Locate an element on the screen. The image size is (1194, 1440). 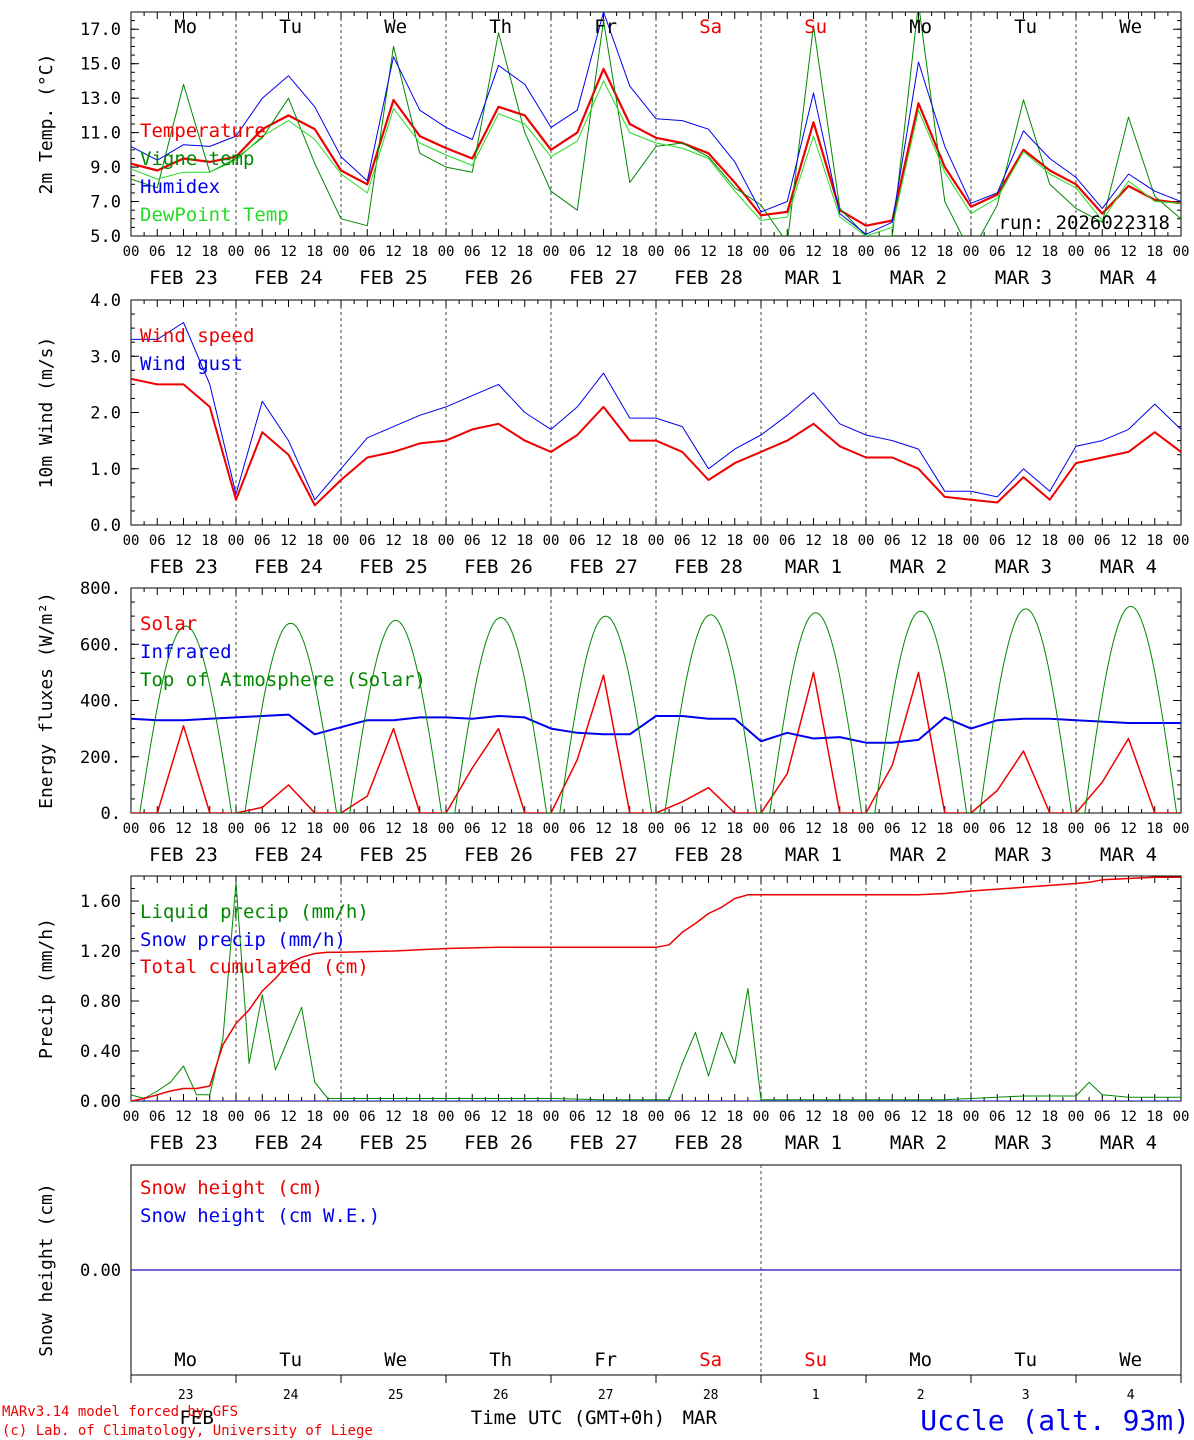
plot-frame is located at coordinates (656, 412).